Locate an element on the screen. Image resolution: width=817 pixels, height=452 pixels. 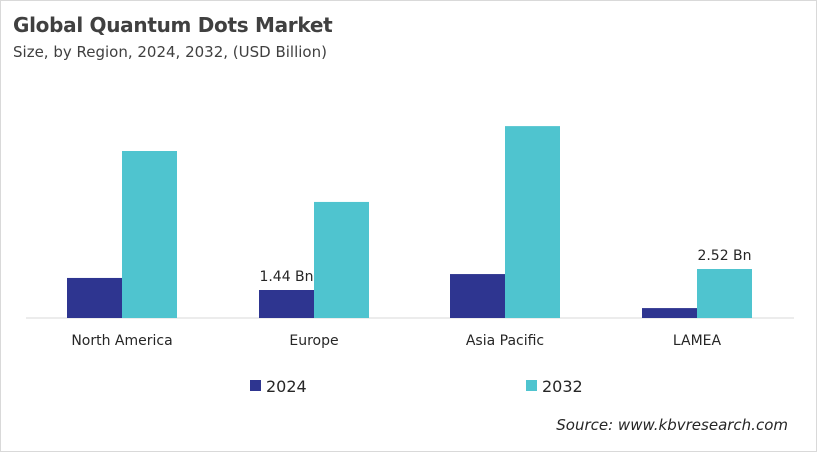
x-tick-label: Asia Pacific is located at coordinates (505, 341).